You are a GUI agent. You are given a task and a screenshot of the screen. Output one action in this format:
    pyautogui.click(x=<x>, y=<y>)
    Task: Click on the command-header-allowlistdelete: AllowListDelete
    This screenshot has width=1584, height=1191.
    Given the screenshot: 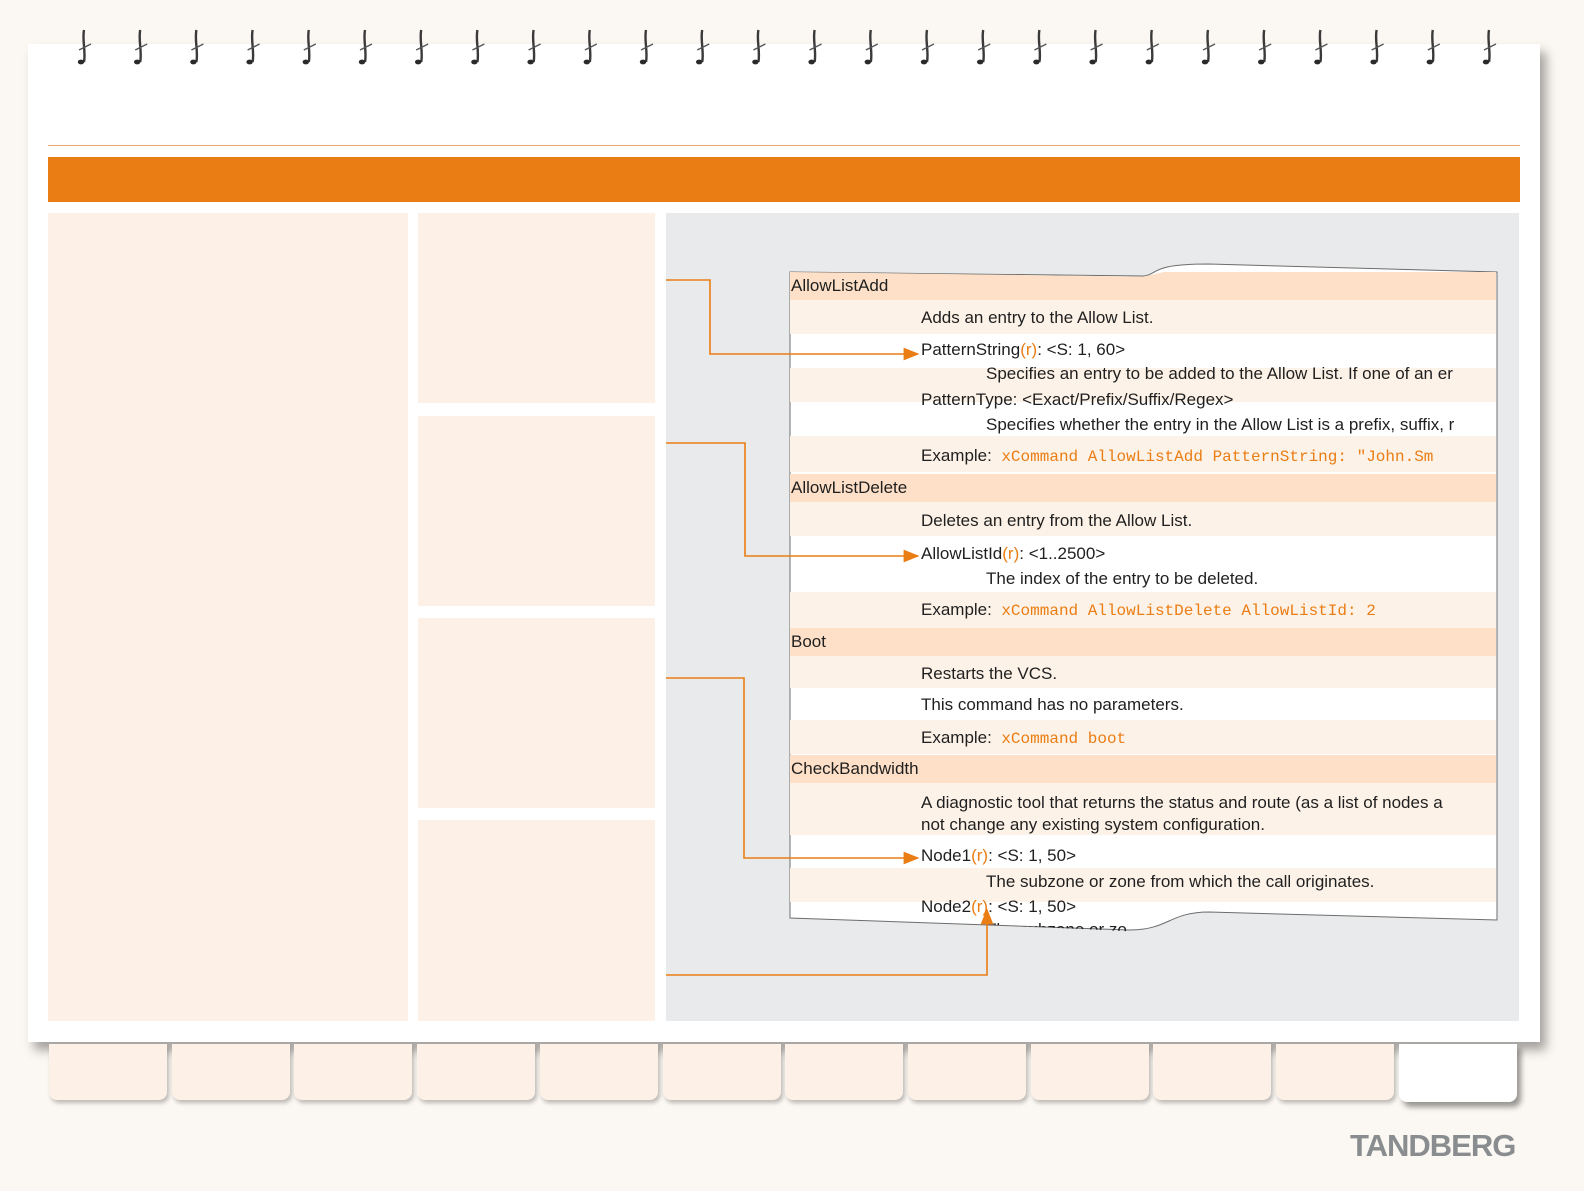 What is the action you would take?
    pyautogui.click(x=1143, y=488)
    